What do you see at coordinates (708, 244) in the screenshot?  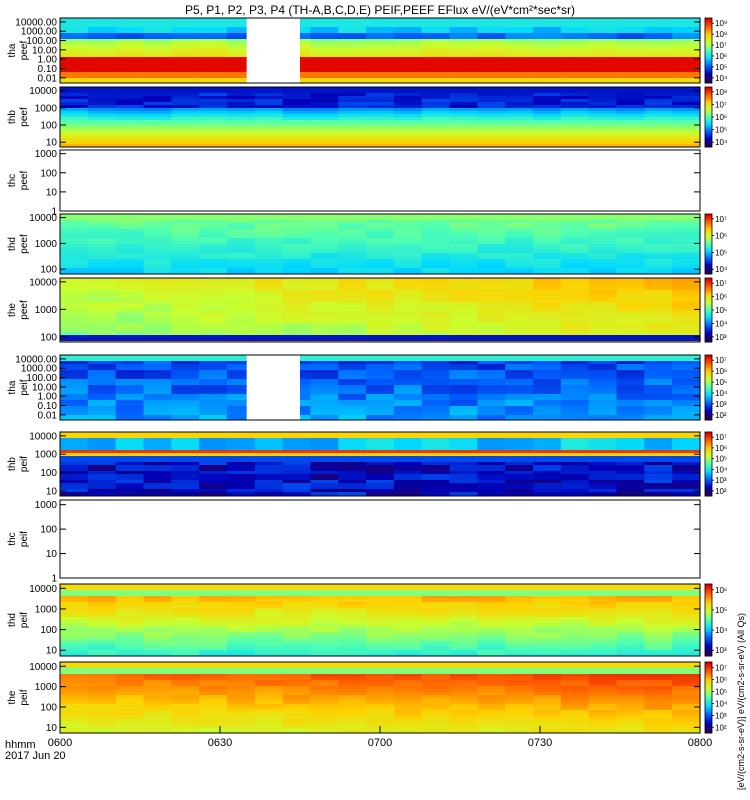 I see `colorbar-frame` at bounding box center [708, 244].